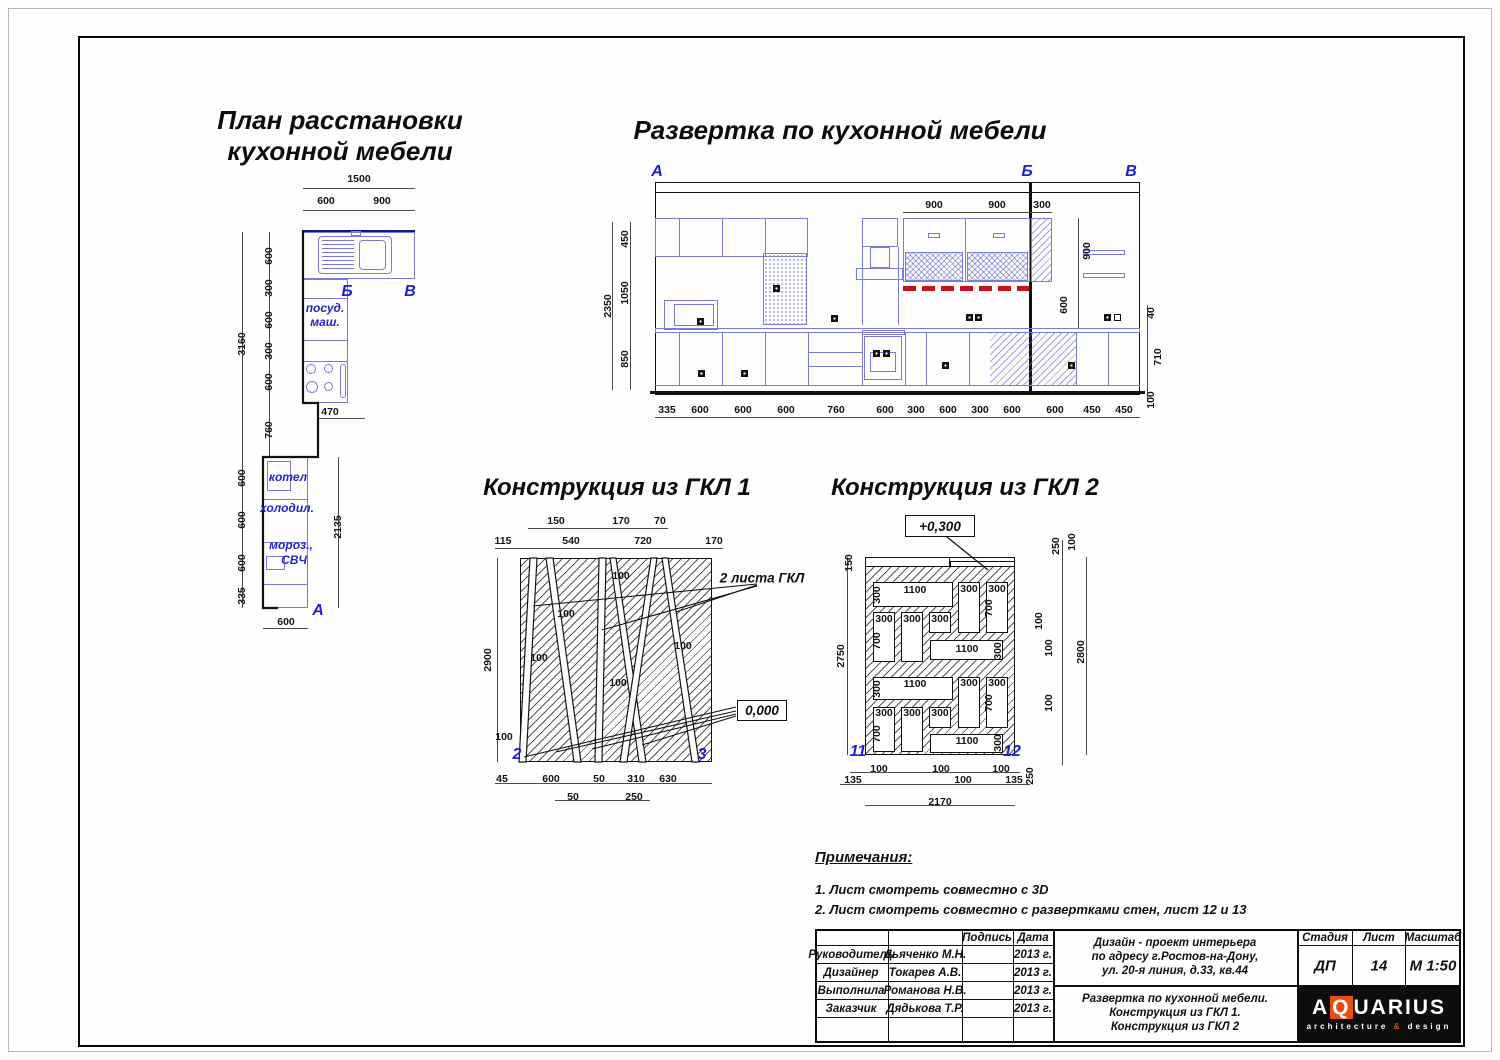 The image size is (1500, 1060). Describe the element at coordinates (849, 563) in the screenshot. I see `dimension-label: 150` at that location.